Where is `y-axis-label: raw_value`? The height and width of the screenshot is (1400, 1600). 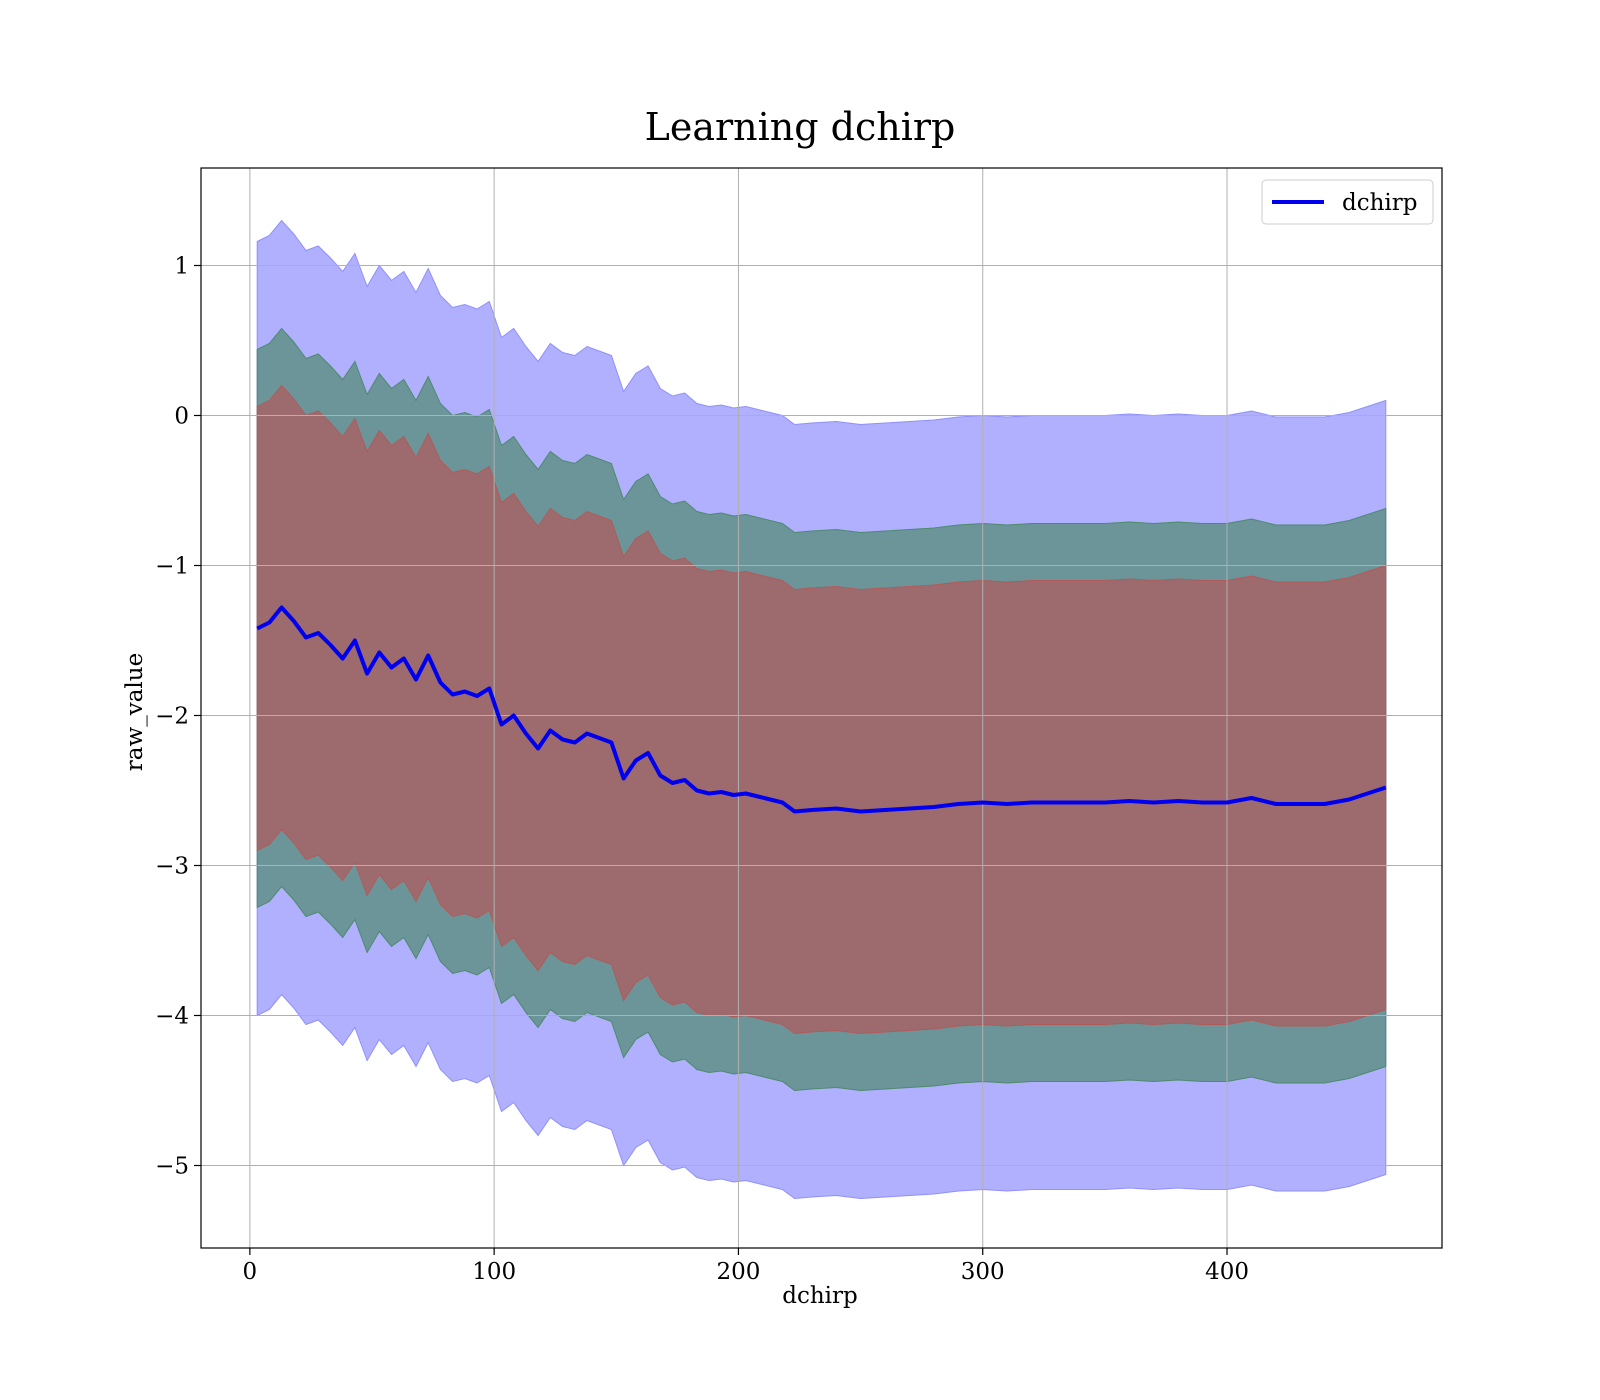 y-axis-label: raw_value is located at coordinates (135, 712).